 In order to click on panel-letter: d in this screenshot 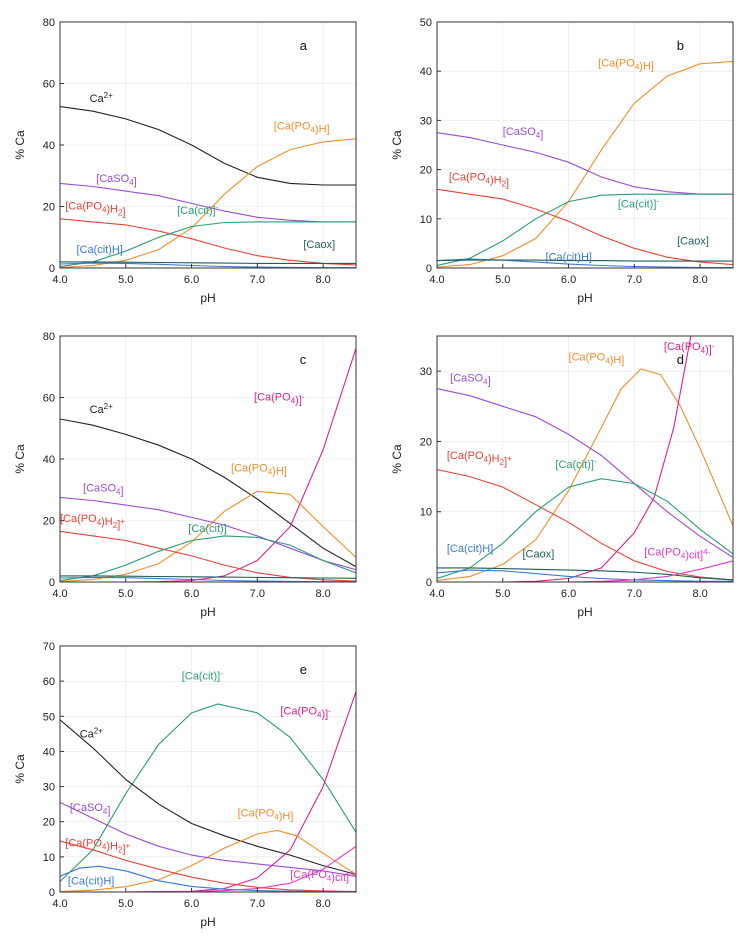, I will do `click(680, 359)`.